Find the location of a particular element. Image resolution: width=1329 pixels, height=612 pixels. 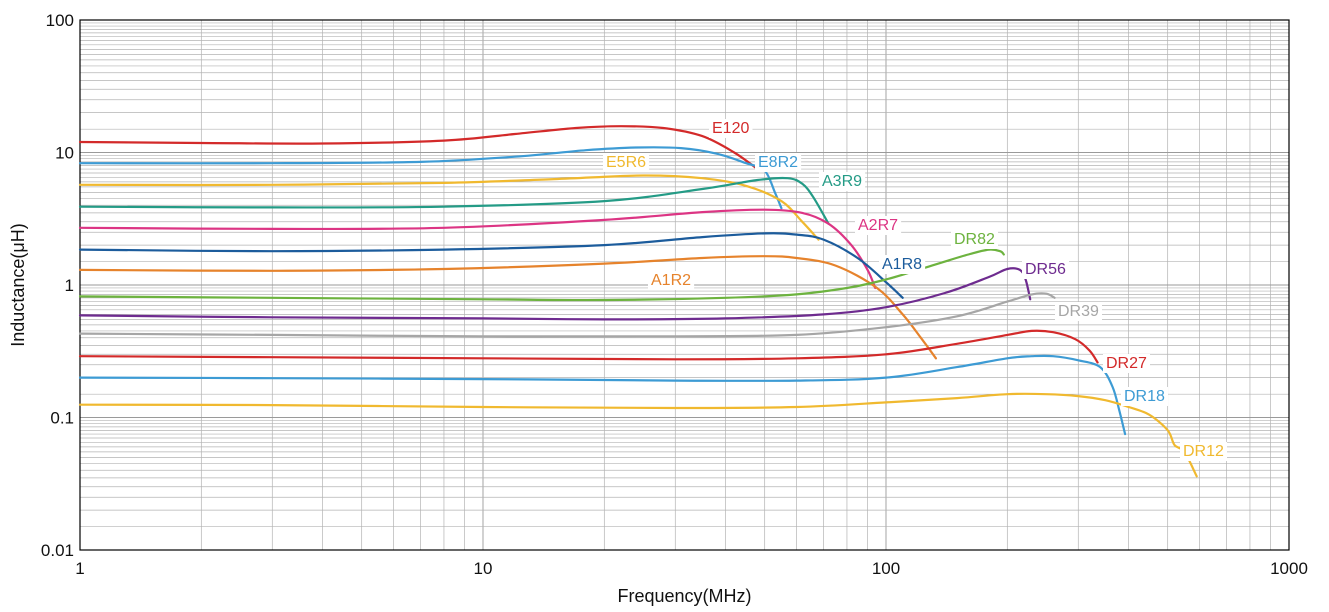

y-axis-title: Inductance(μH) is located at coordinates (18, 284).